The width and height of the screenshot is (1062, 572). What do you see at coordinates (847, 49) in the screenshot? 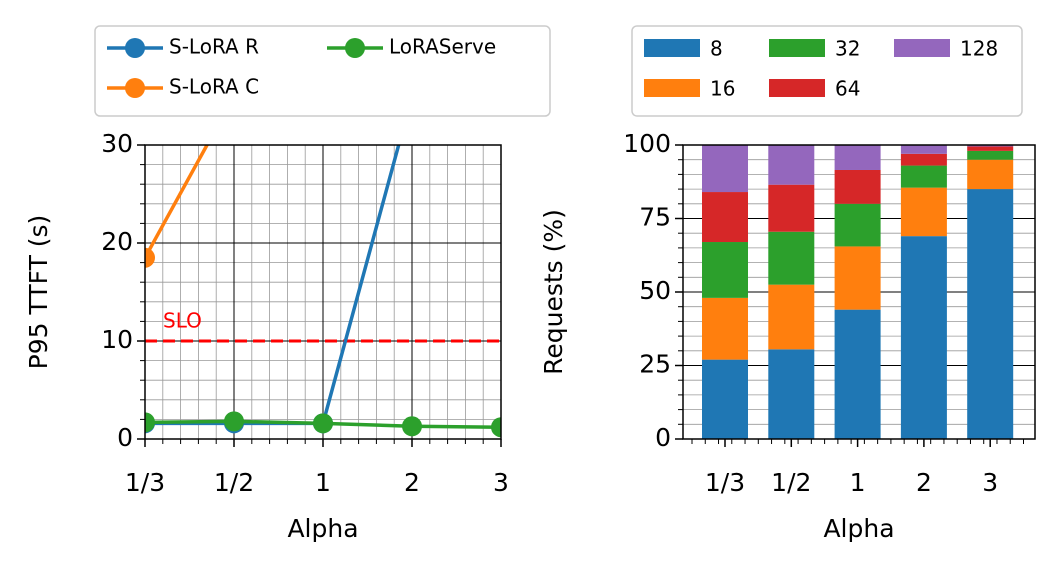
I see `legend-label: 32` at bounding box center [847, 49].